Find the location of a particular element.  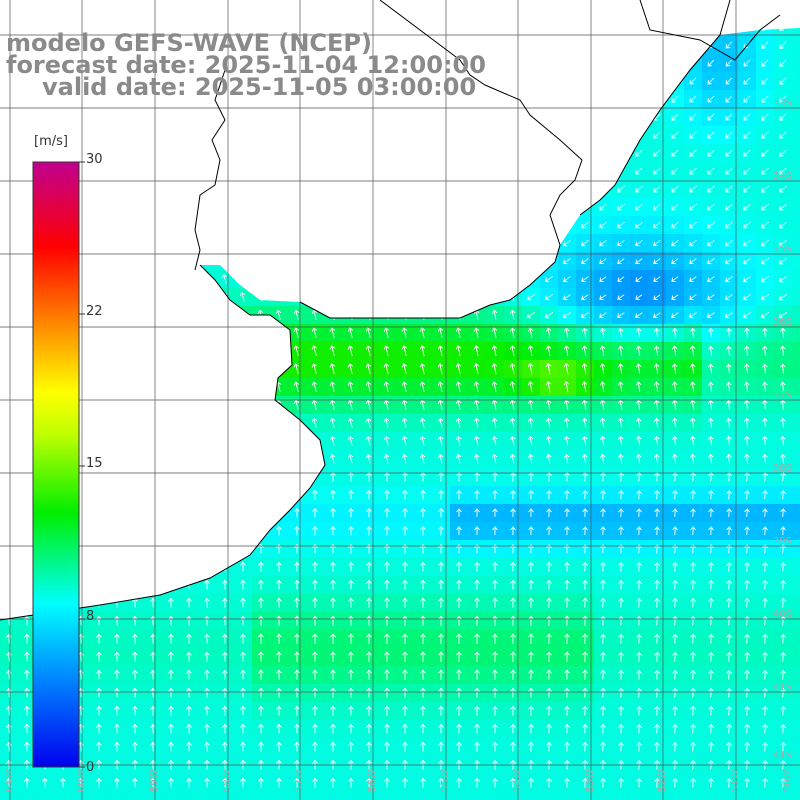

longitude-label: 50W is located at coordinates (787, 780).